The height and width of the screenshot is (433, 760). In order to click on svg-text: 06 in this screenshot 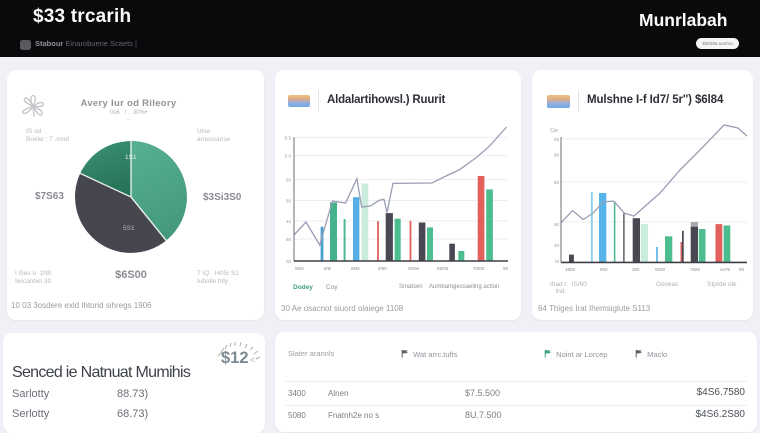, I will do `click(557, 139)`.